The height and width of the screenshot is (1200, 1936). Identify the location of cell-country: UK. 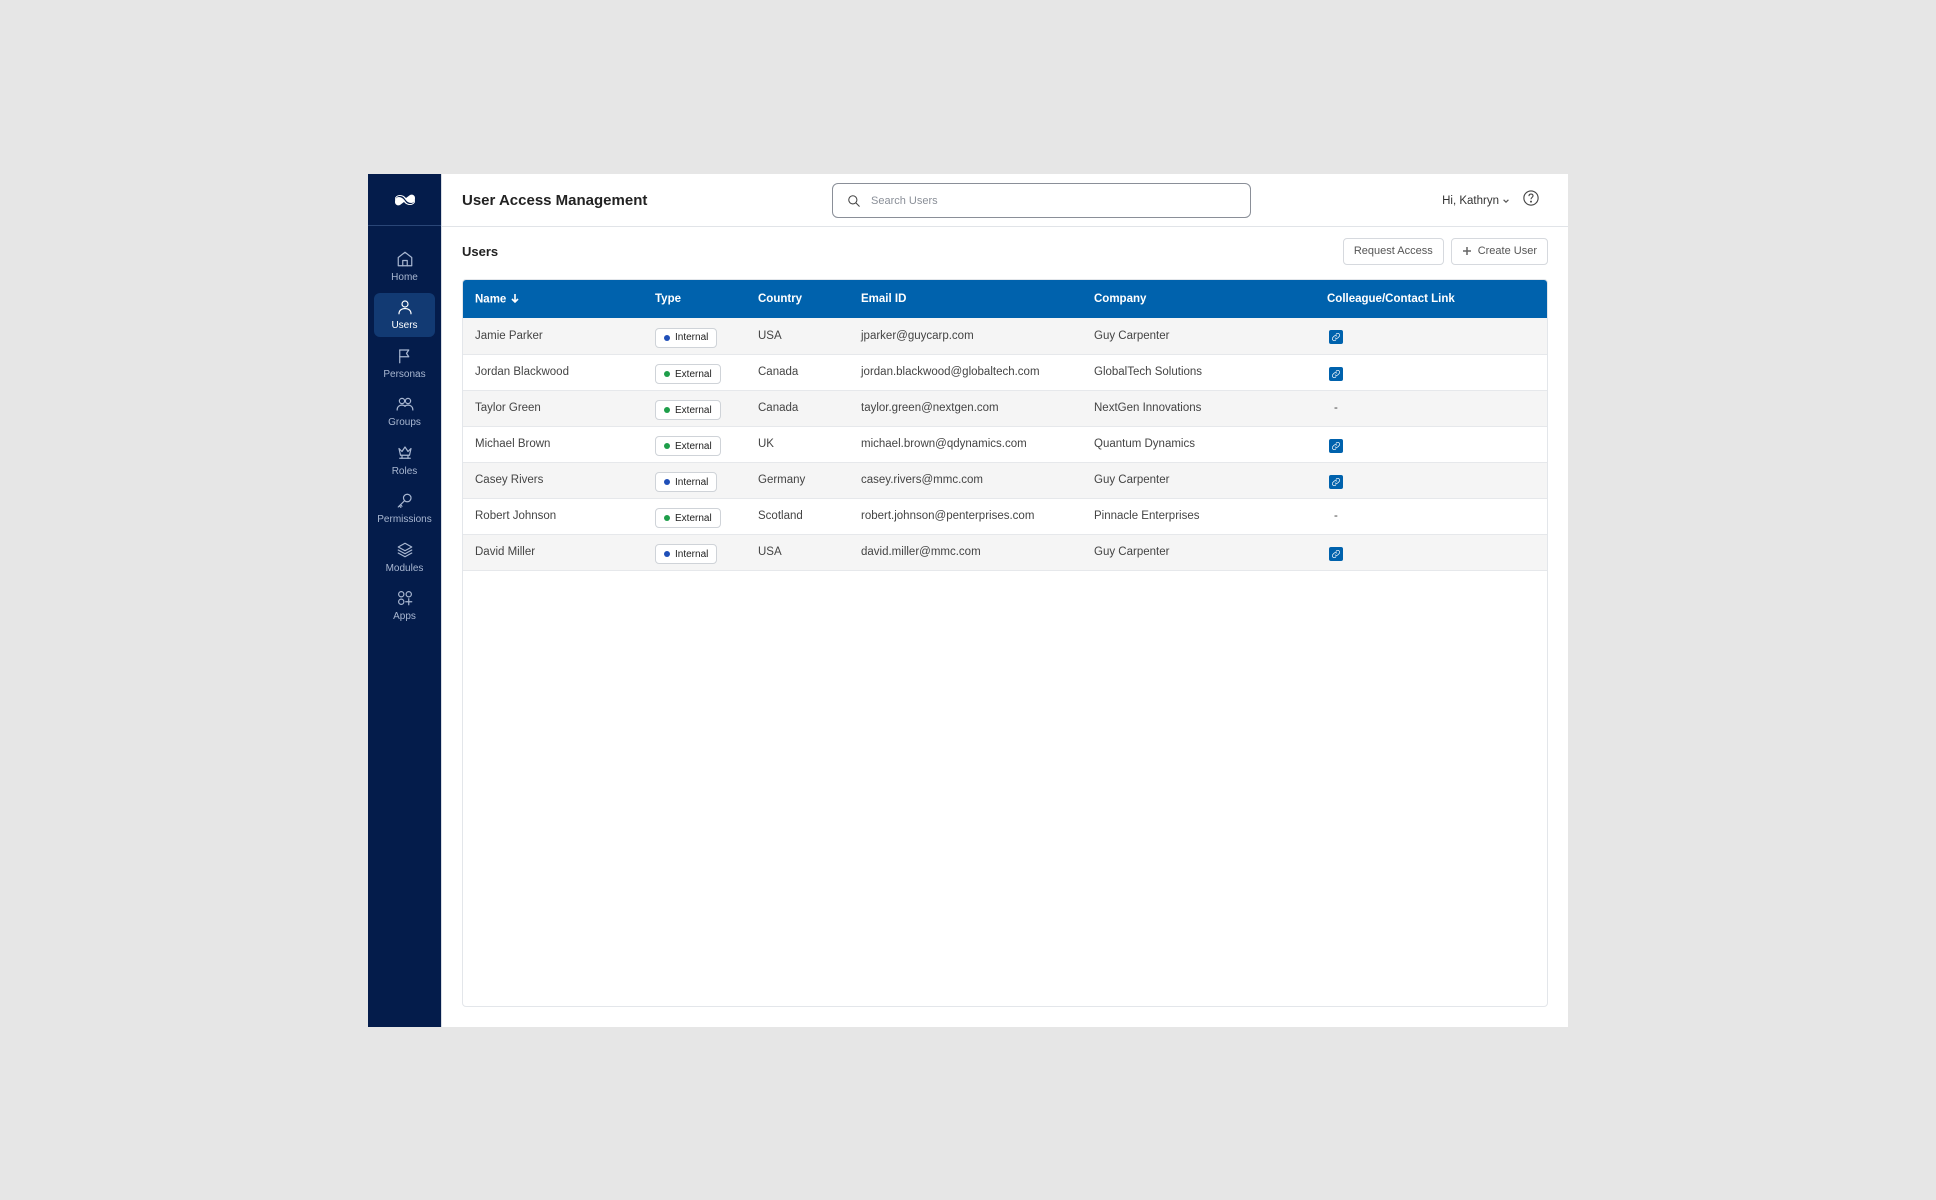
(766, 444).